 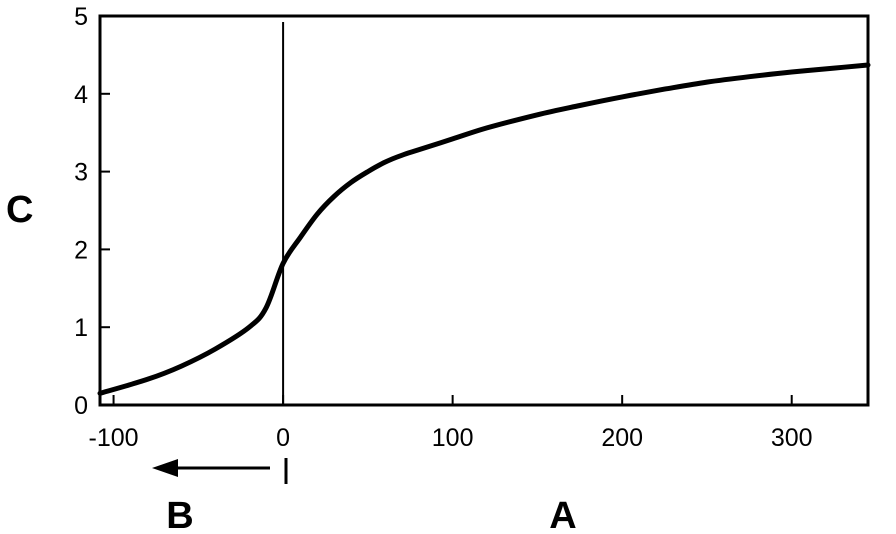 I want to click on x-tick-label: 300, so click(x=792, y=438).